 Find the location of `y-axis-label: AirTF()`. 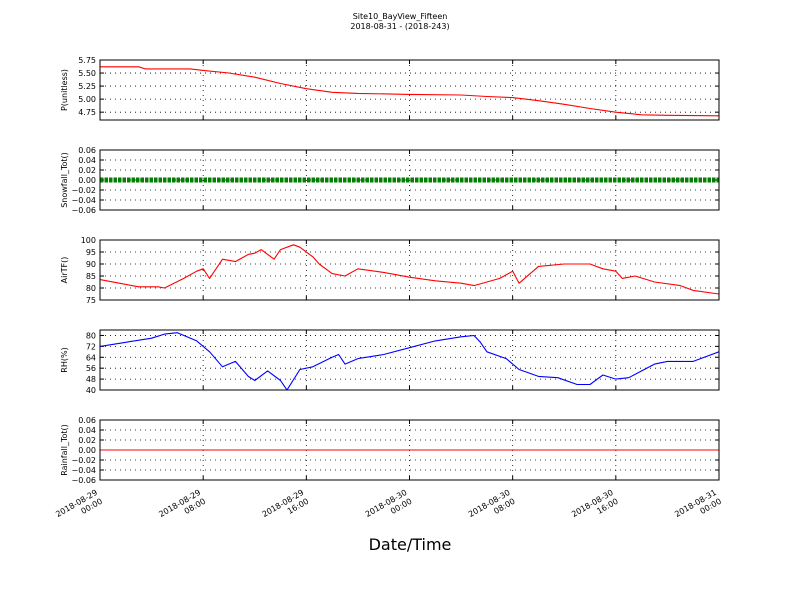

y-axis-label: AirTF() is located at coordinates (64, 270).